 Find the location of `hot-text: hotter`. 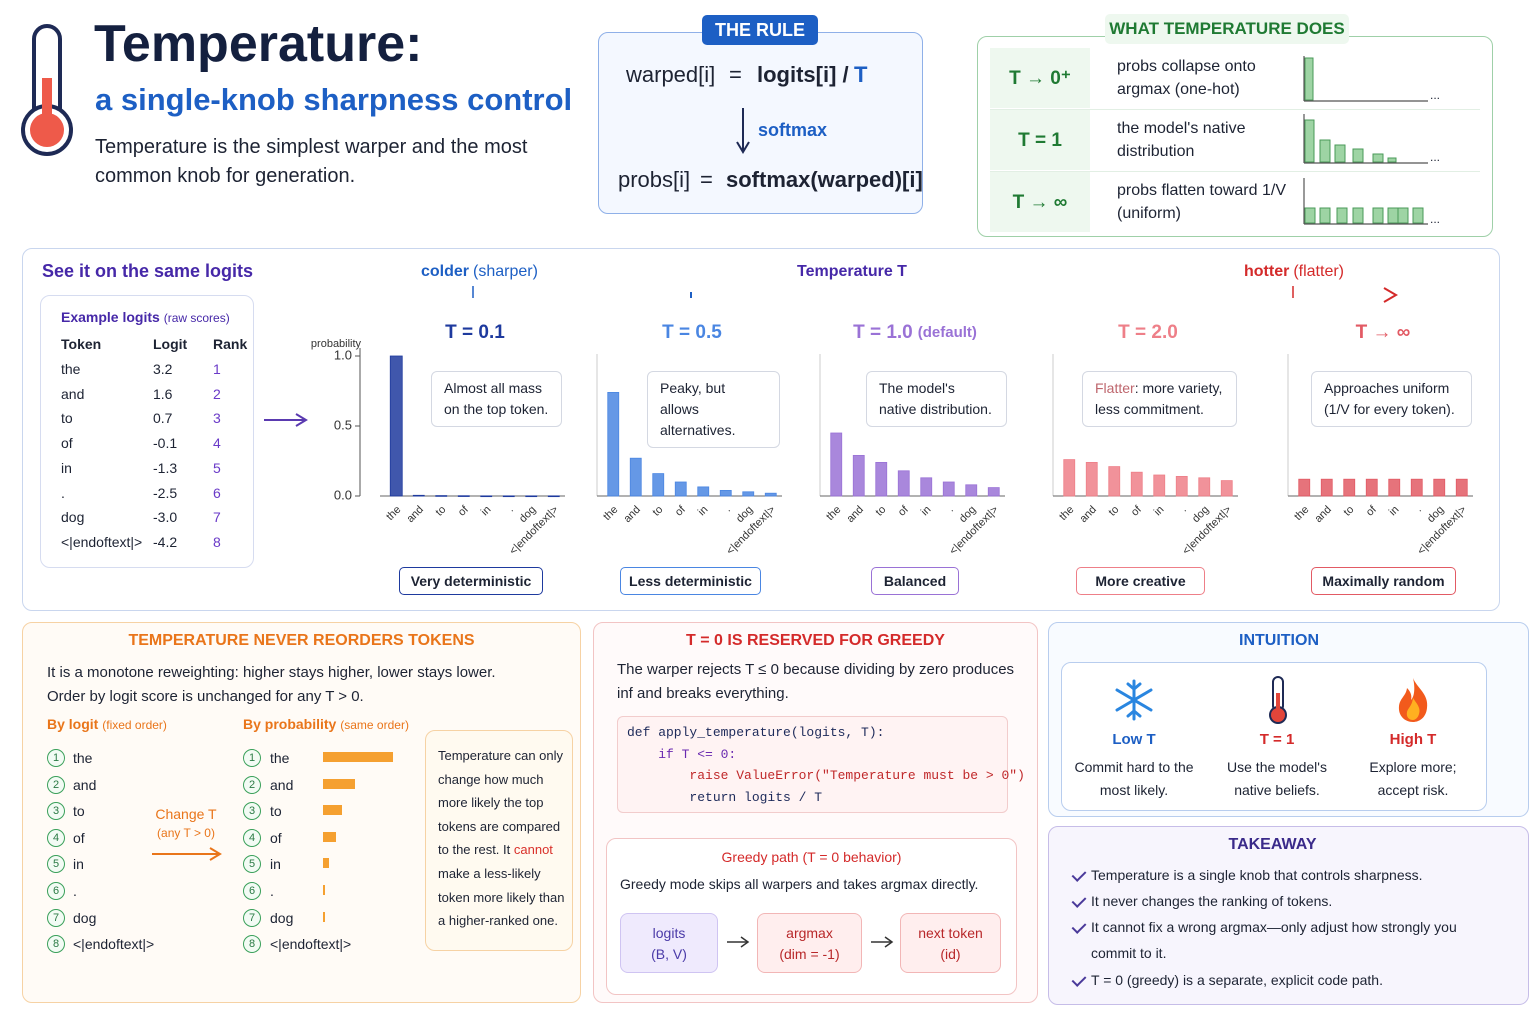

hot-text: hotter is located at coordinates (1266, 271).